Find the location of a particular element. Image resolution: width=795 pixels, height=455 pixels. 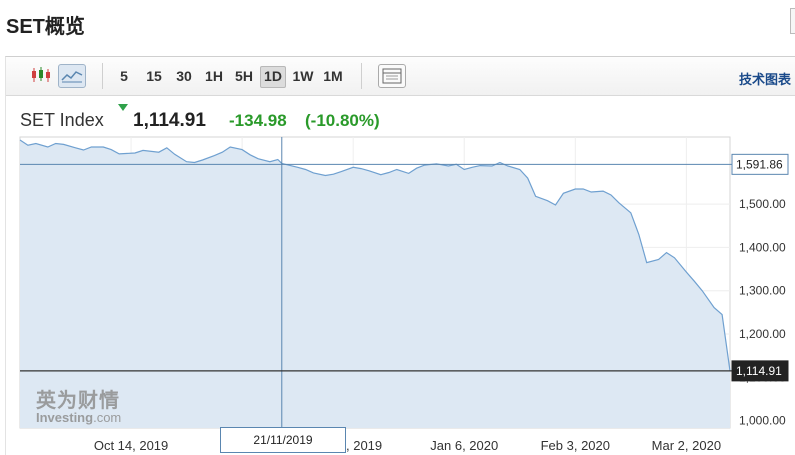

corner-control is located at coordinates (792, 21).